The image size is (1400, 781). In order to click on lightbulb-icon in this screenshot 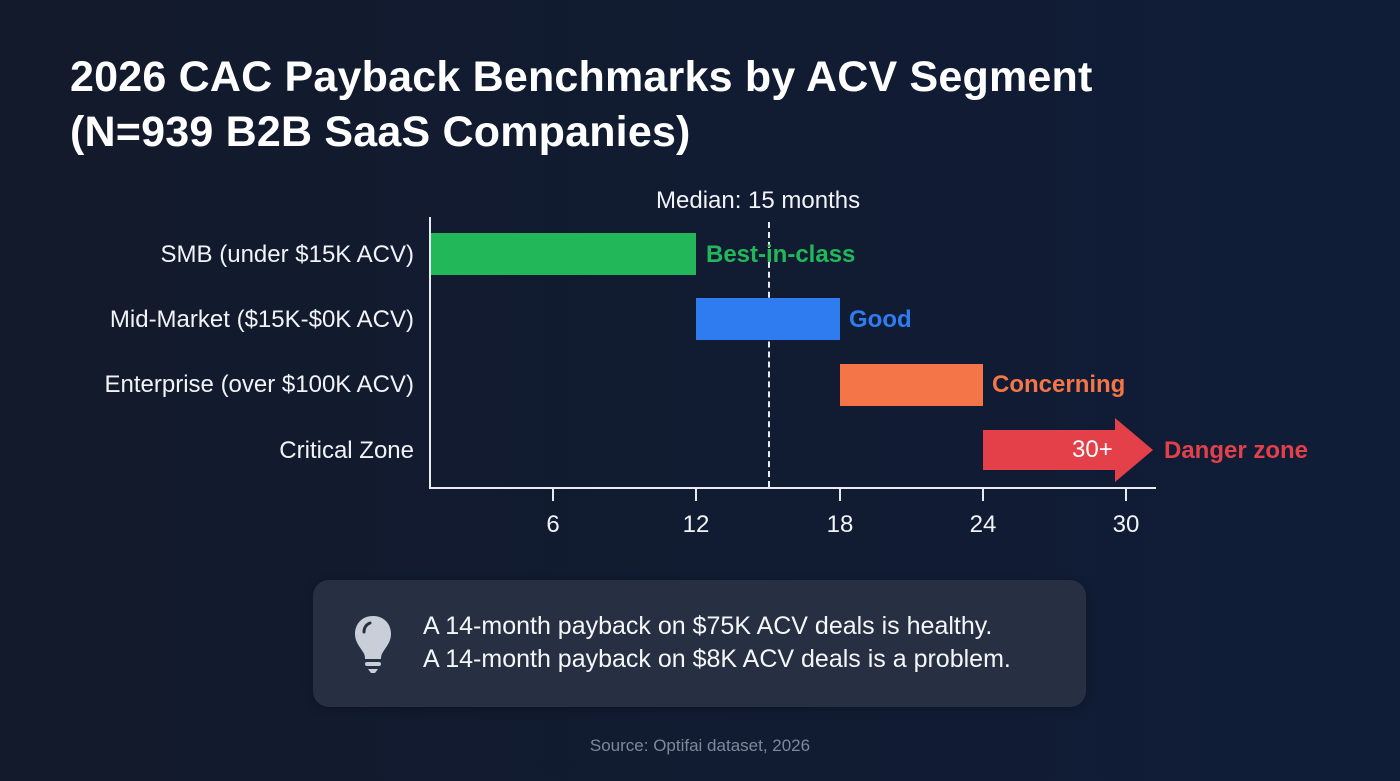, I will do `click(373, 644)`.